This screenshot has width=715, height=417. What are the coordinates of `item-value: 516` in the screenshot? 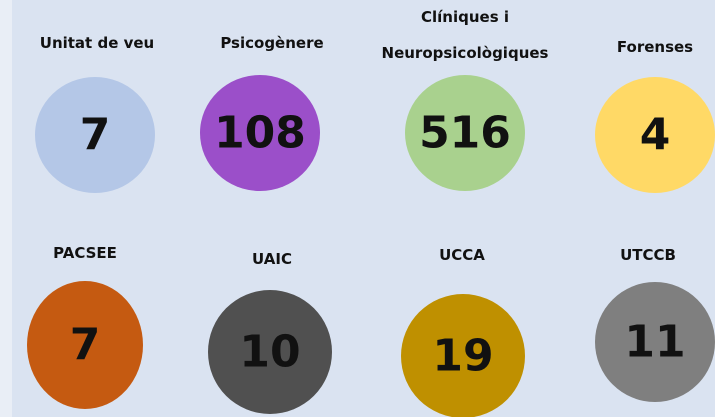 It's located at (465, 133).